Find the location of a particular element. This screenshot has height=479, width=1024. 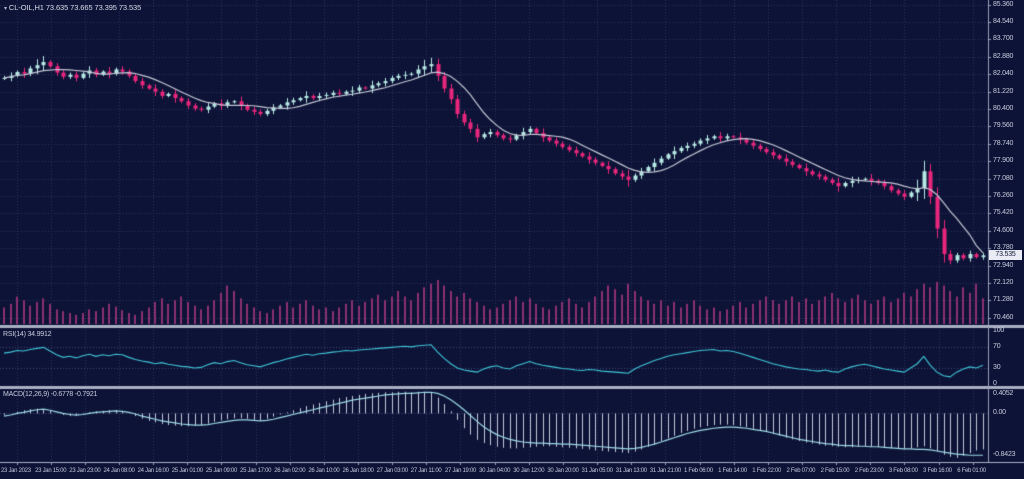

symbol-ohlc-readout: CL-OIL,H1 73.635 73.665 73.395 73.535 is located at coordinates (75, 7).